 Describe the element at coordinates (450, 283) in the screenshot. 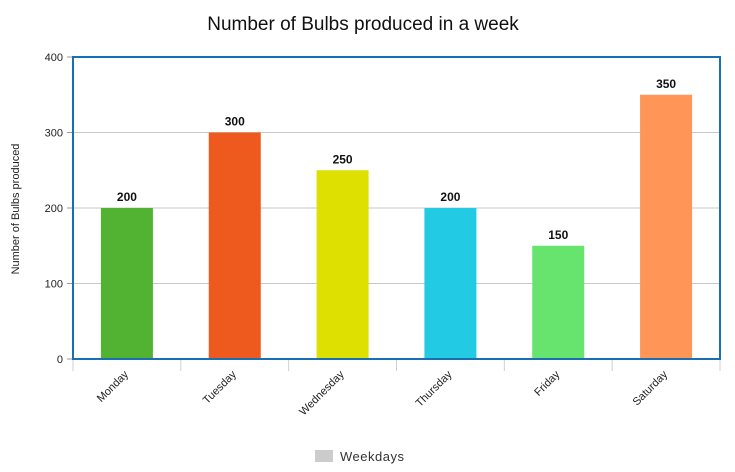

I see `bar-thursday` at that location.